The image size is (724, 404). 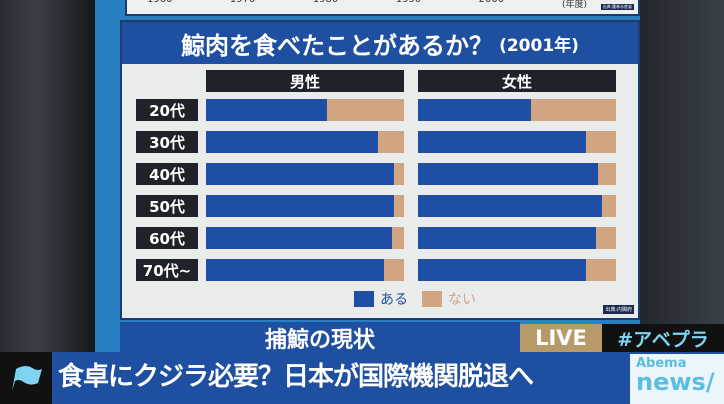 What do you see at coordinates (502, 142) in the screenshot?
I see `bar-yes-女性-30代` at bounding box center [502, 142].